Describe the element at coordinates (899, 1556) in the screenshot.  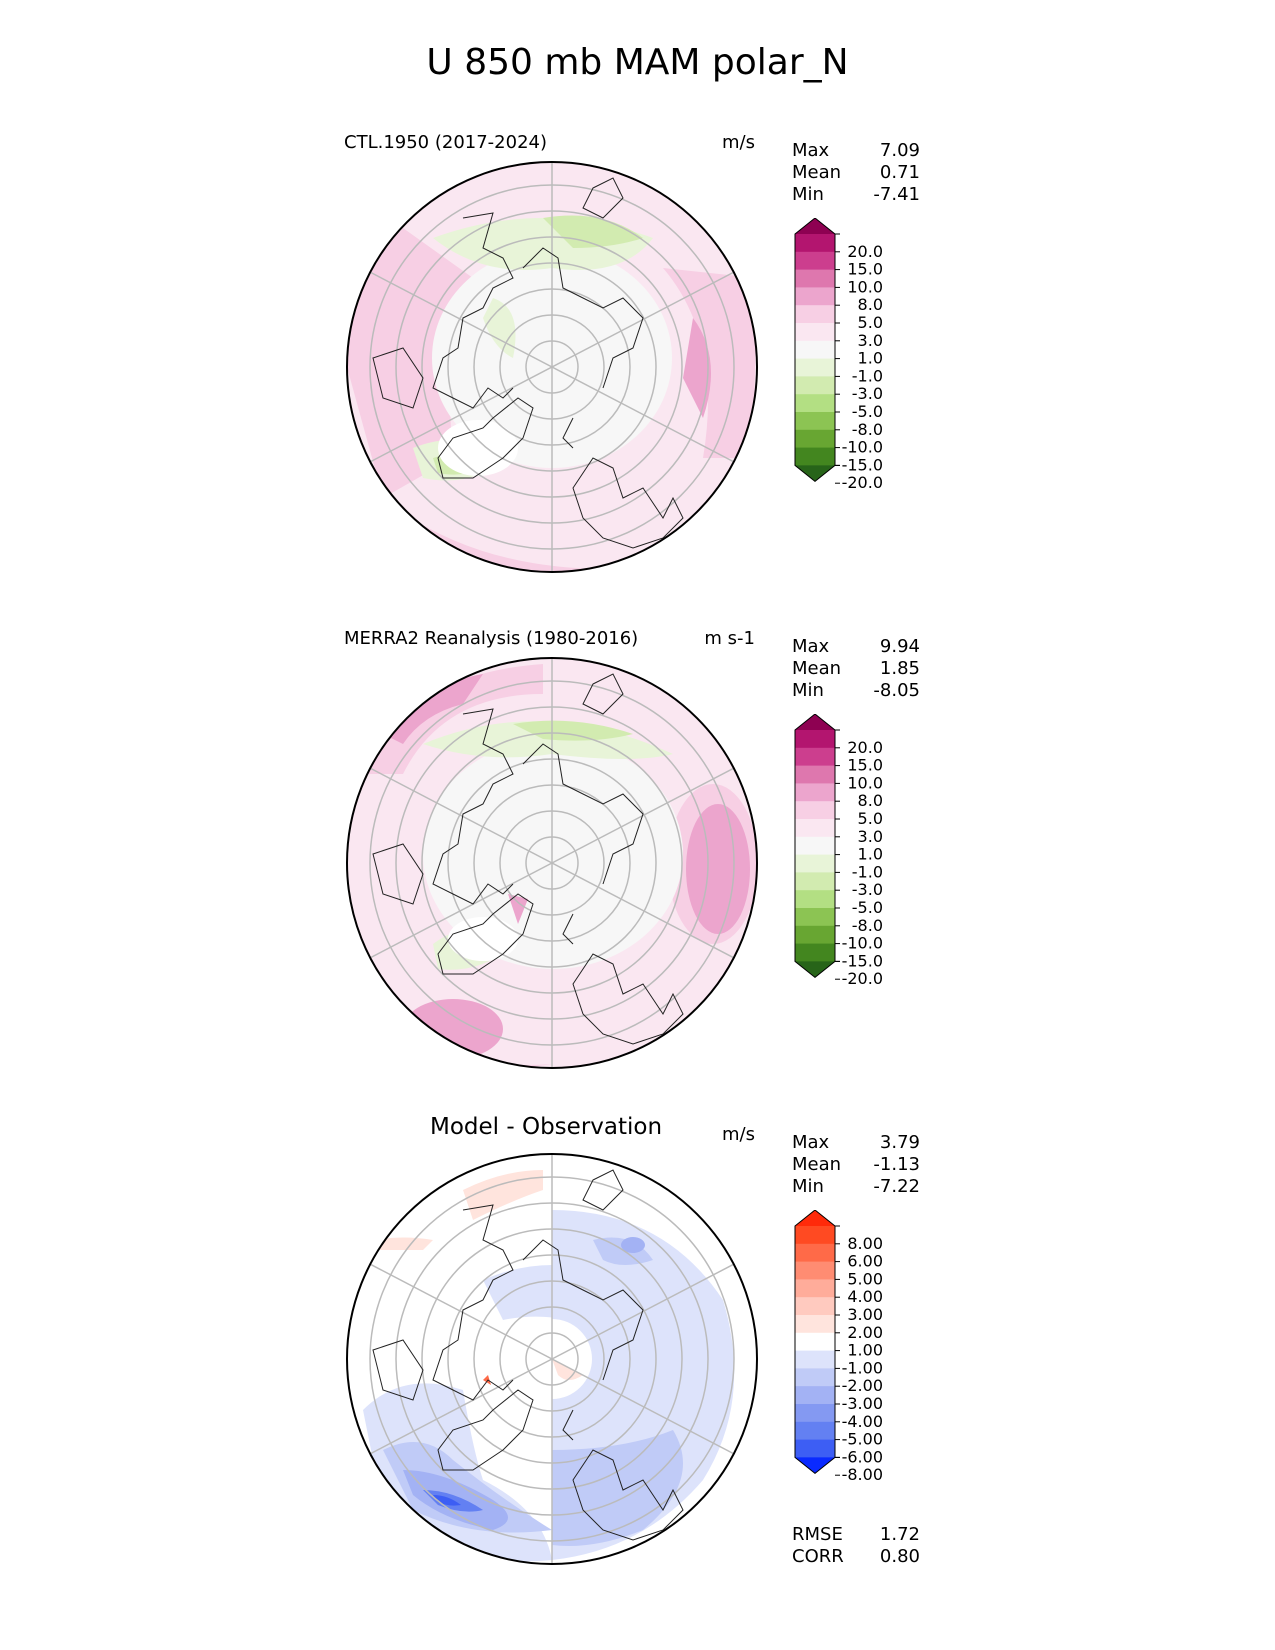
I see `corr-value: 0.80` at that location.